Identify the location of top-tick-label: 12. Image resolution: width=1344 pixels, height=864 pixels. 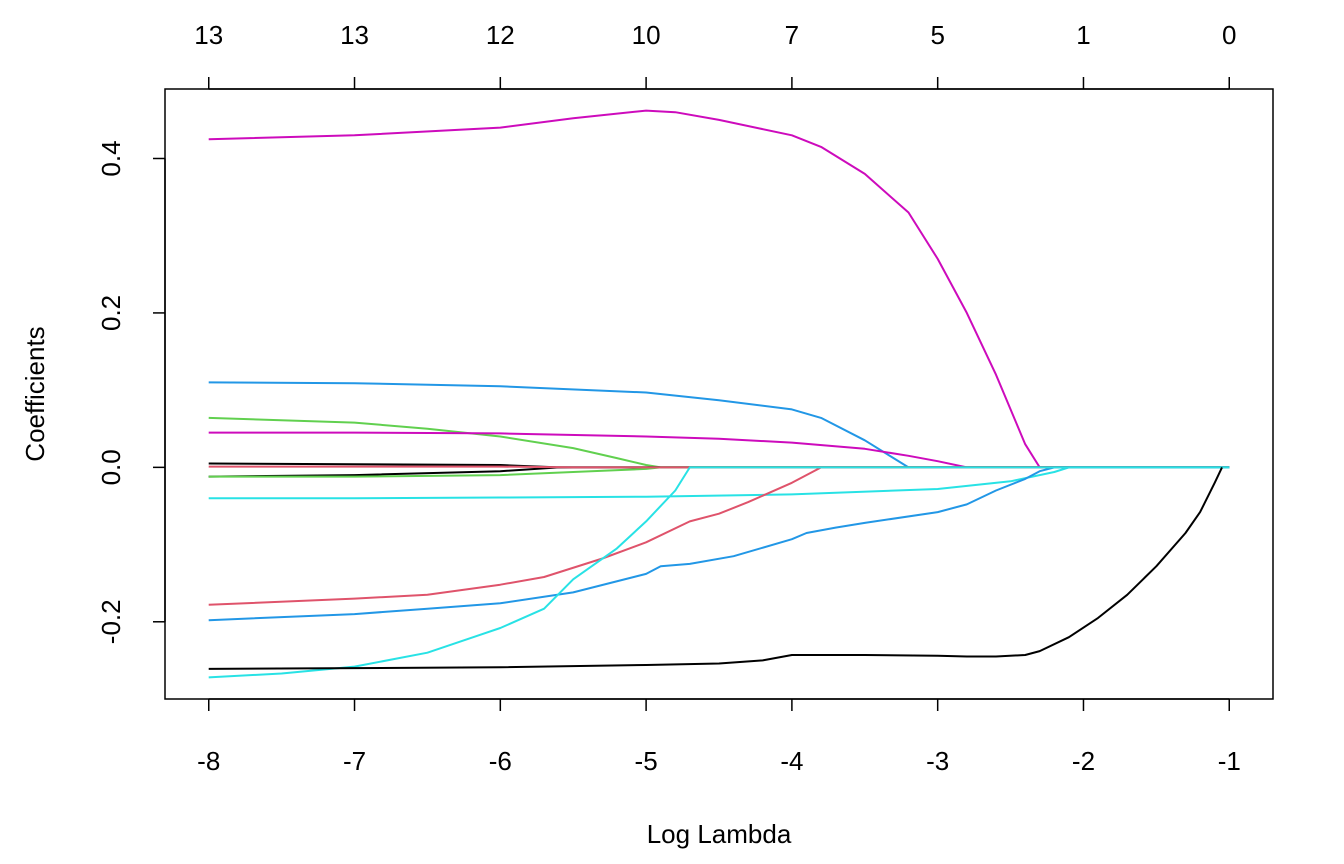
(500, 35).